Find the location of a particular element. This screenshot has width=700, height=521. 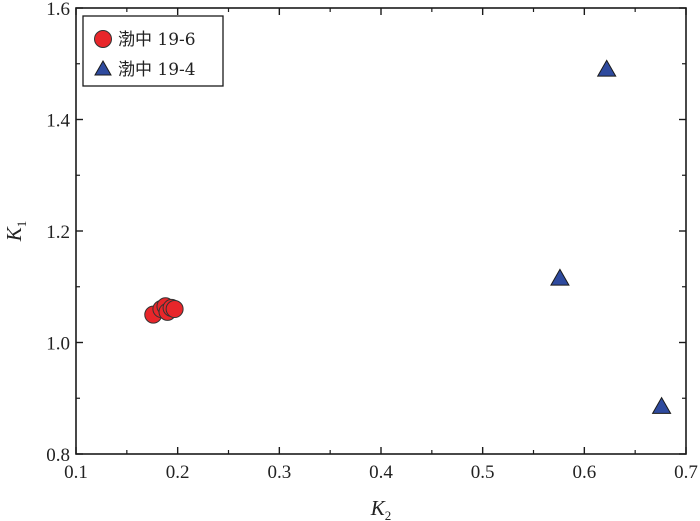

x-tick-label: 0.1 is located at coordinates (76, 472).